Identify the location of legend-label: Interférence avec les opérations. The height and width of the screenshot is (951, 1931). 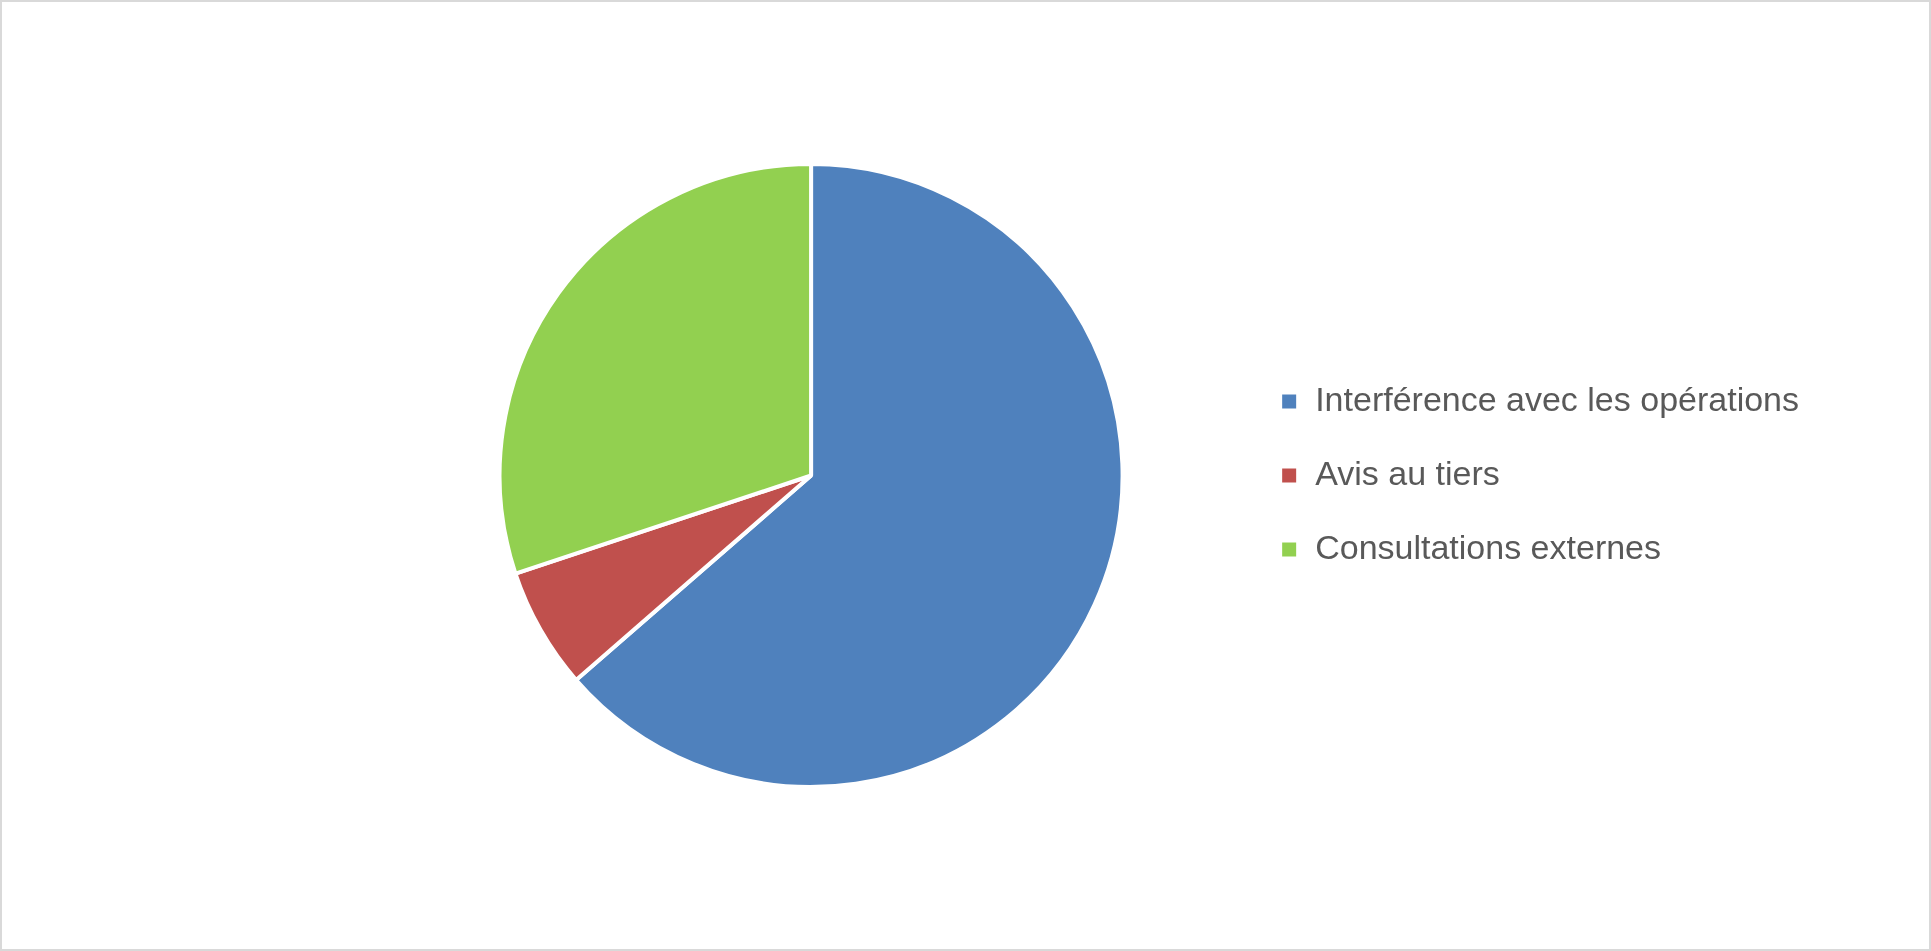
(1557, 398).